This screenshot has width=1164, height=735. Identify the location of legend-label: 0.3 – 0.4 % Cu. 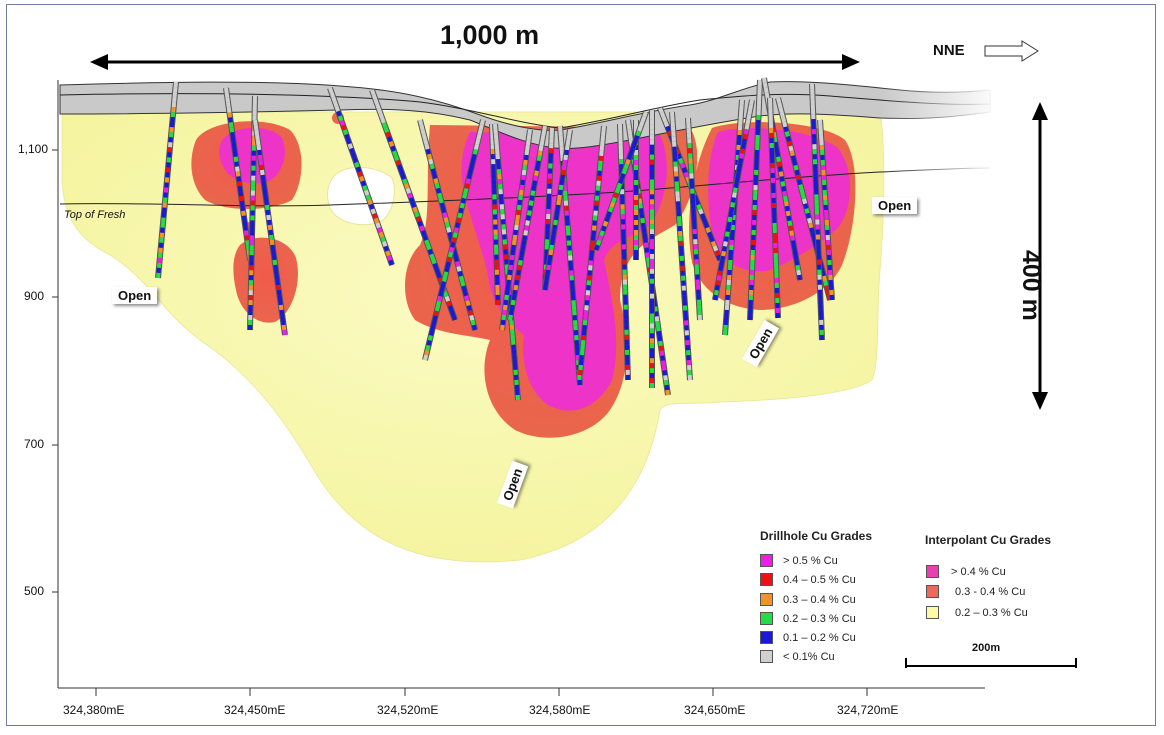
(819, 599).